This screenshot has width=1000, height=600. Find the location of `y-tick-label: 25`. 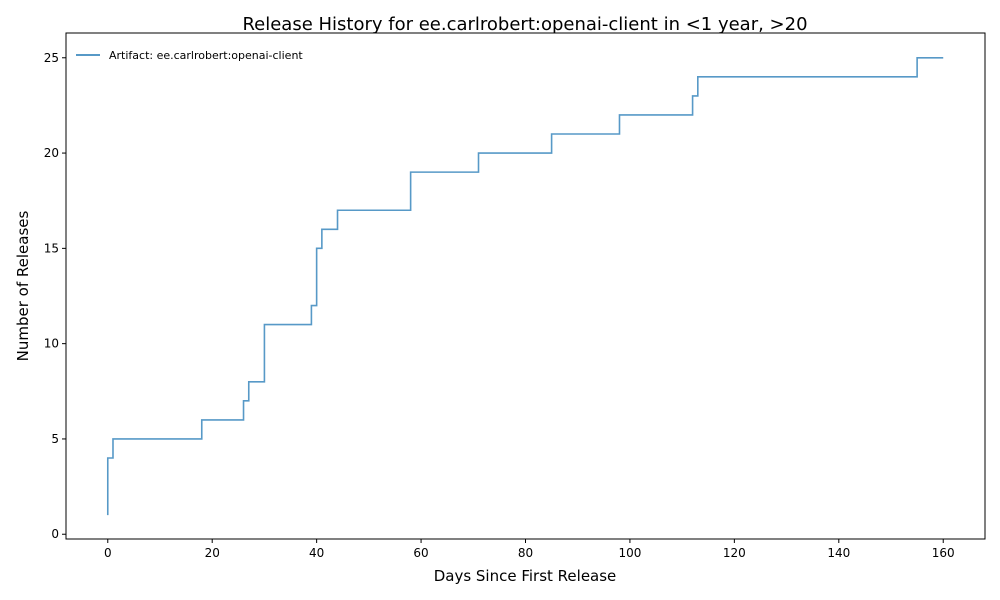

y-tick-label: 25 is located at coordinates (51, 58).